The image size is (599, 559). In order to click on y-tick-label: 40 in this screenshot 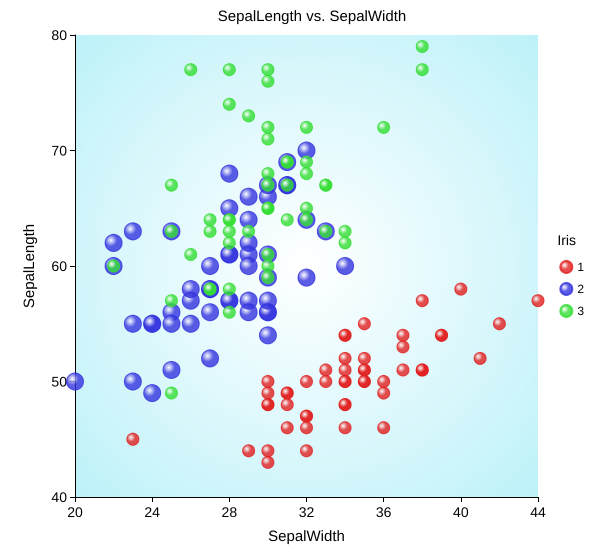, I will do `click(59, 497)`.